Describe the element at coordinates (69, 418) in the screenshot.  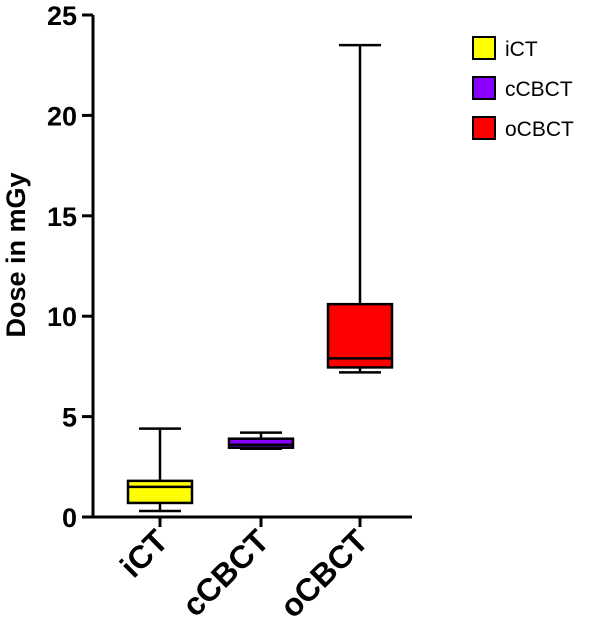
I see `y-tick-label: 5` at that location.